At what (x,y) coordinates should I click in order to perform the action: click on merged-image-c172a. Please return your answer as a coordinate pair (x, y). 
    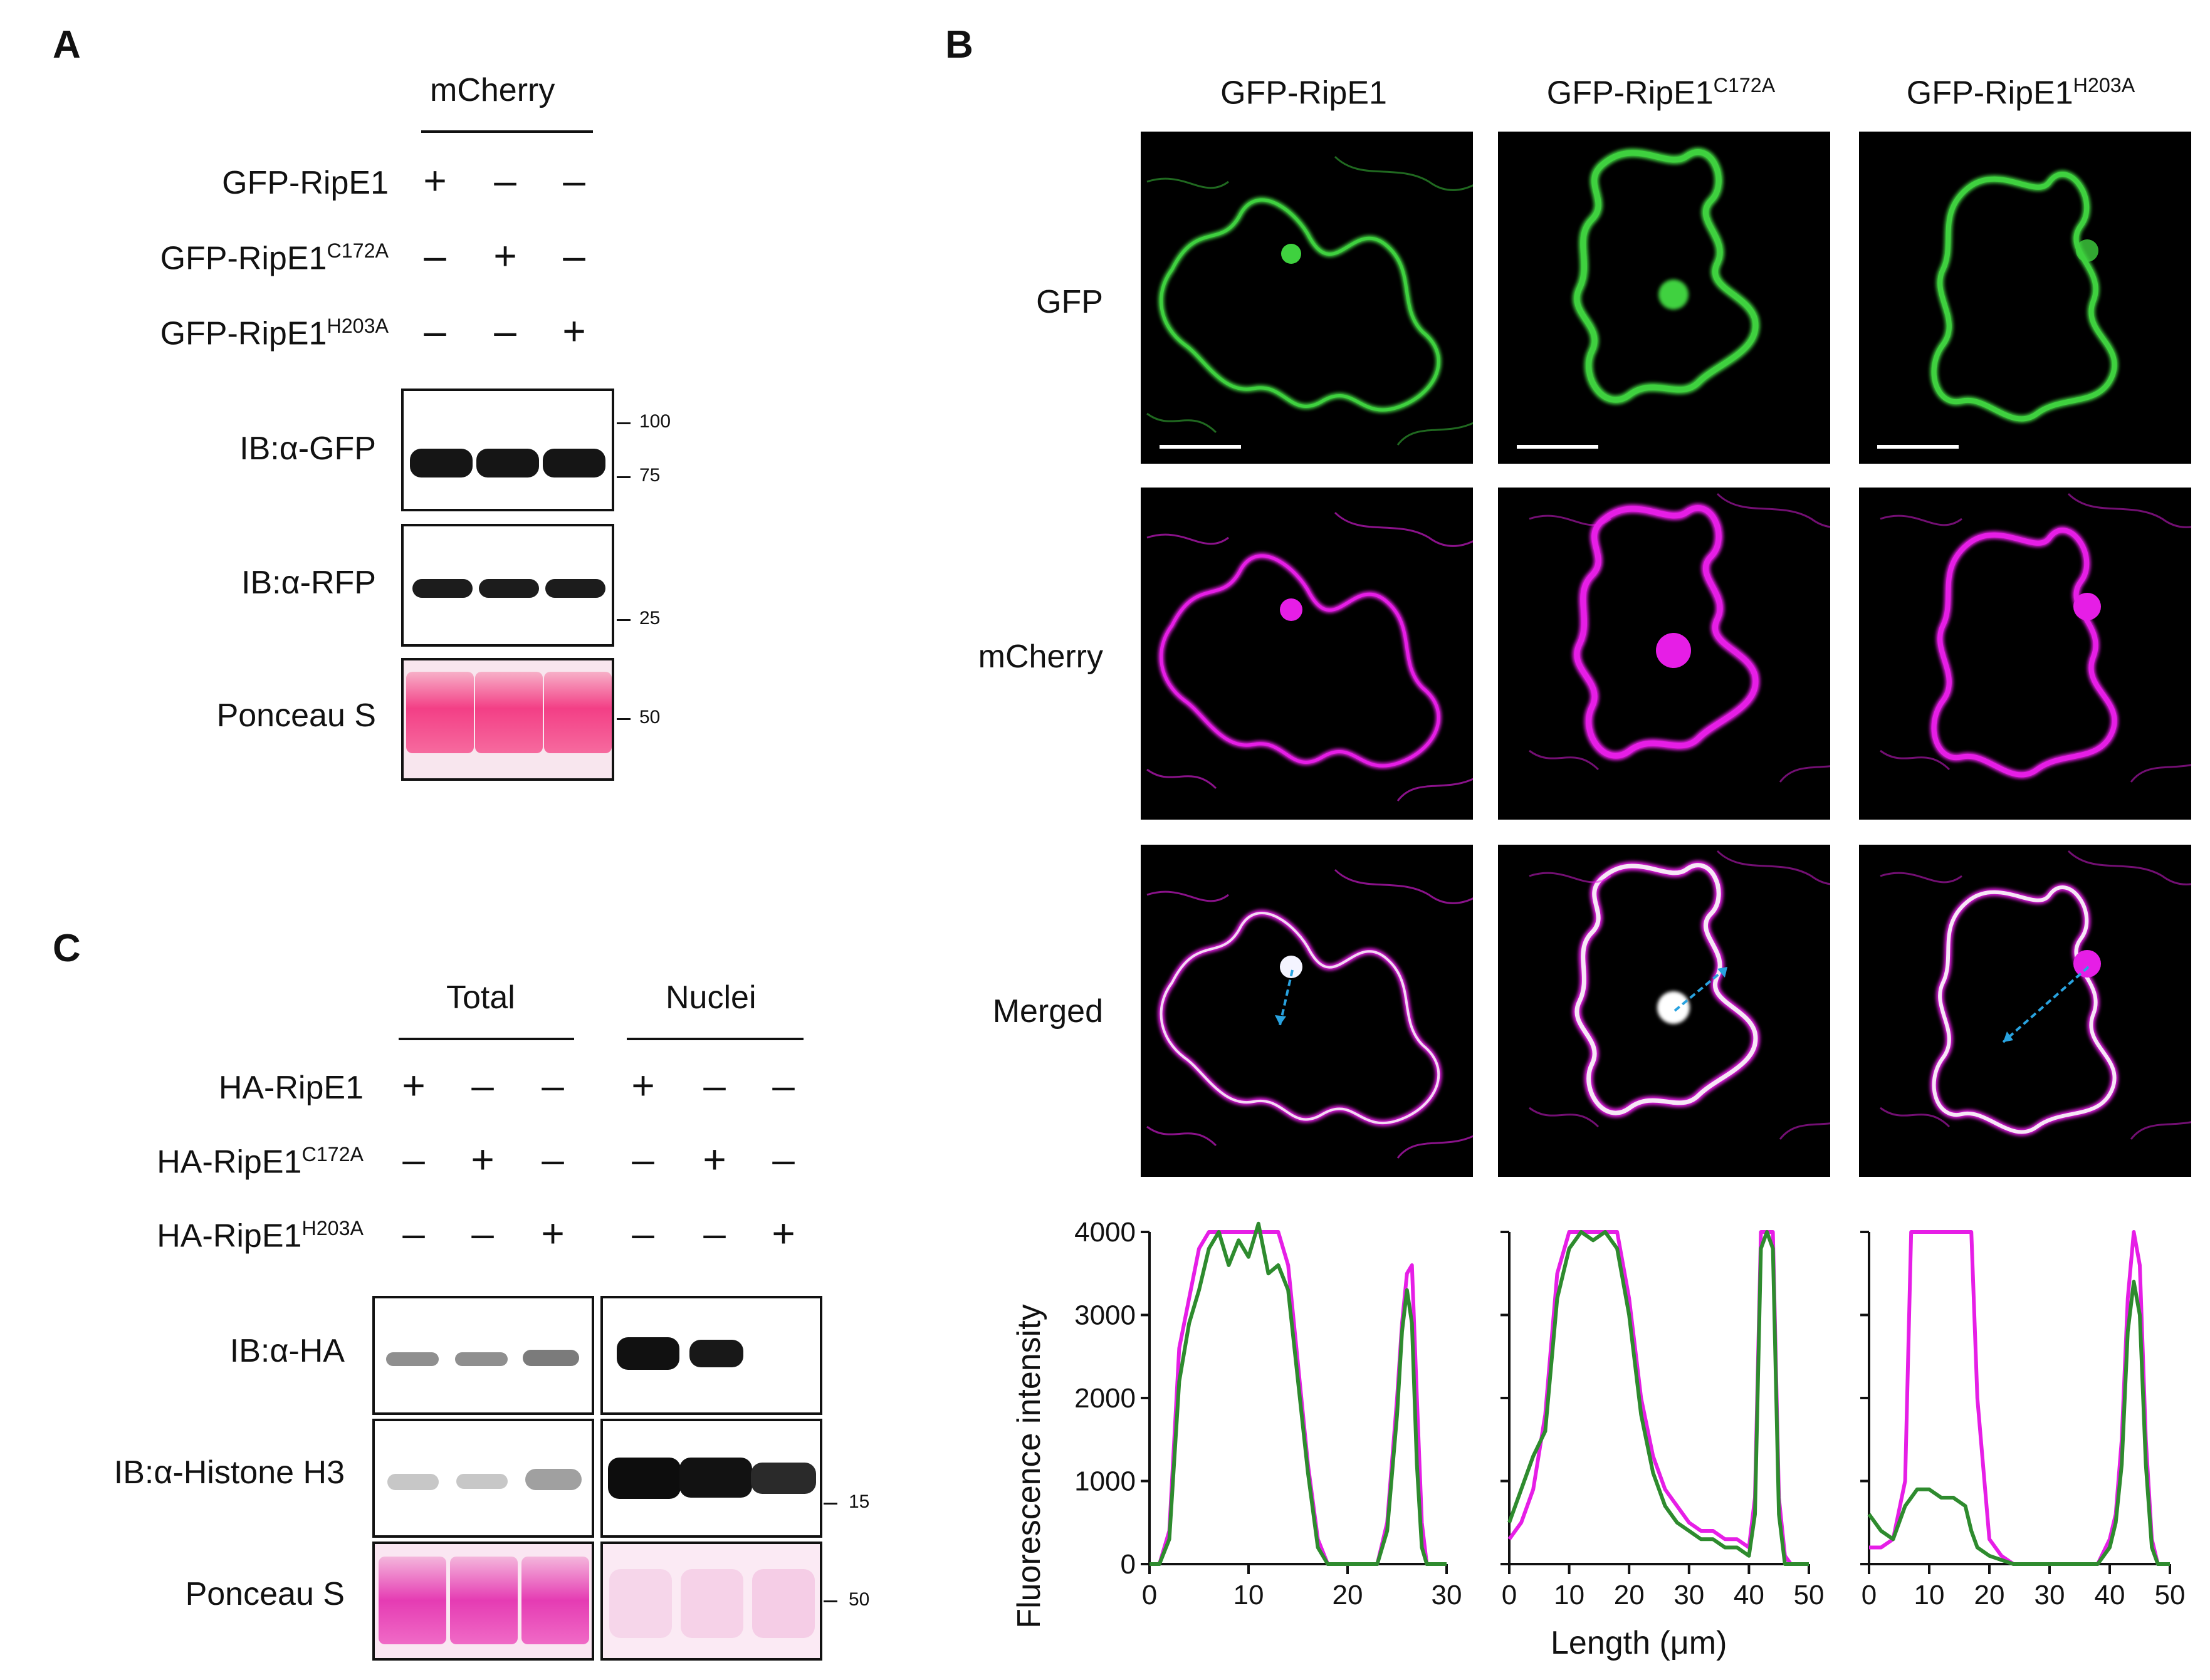
    Looking at the image, I should click on (1679, 995).